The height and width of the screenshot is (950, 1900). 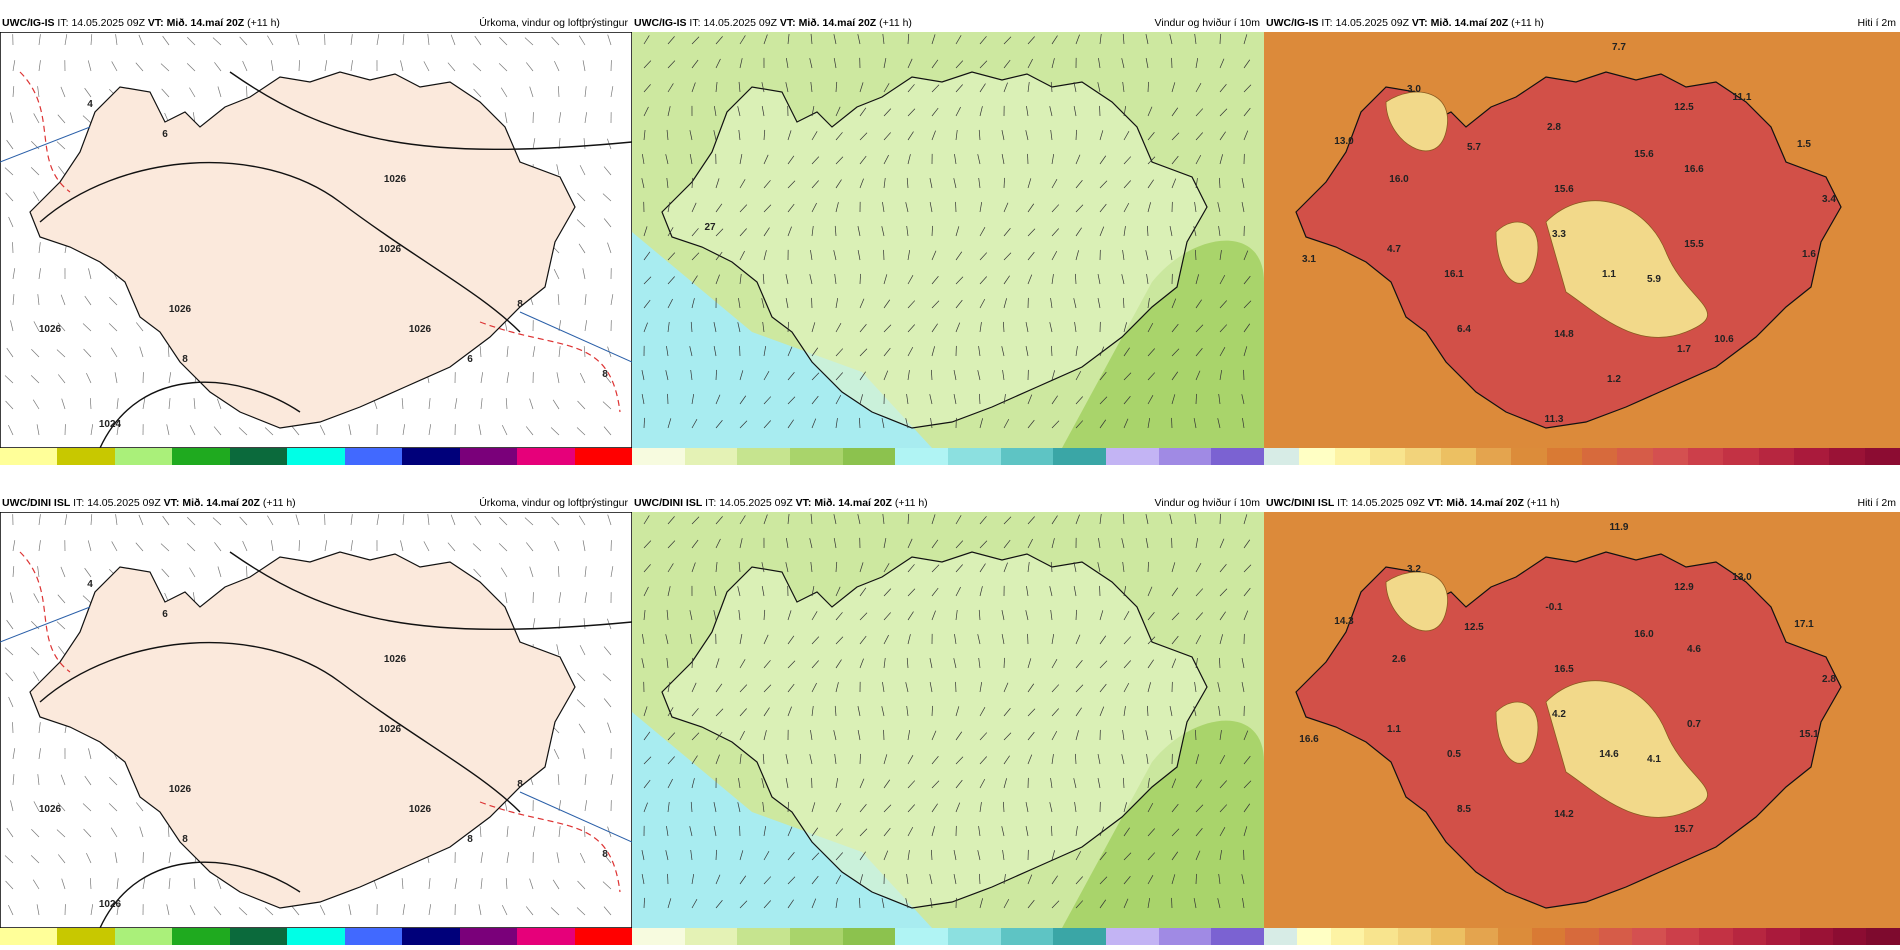 What do you see at coordinates (1684, 829) in the screenshot?
I see `temp-label: 15.7` at bounding box center [1684, 829].